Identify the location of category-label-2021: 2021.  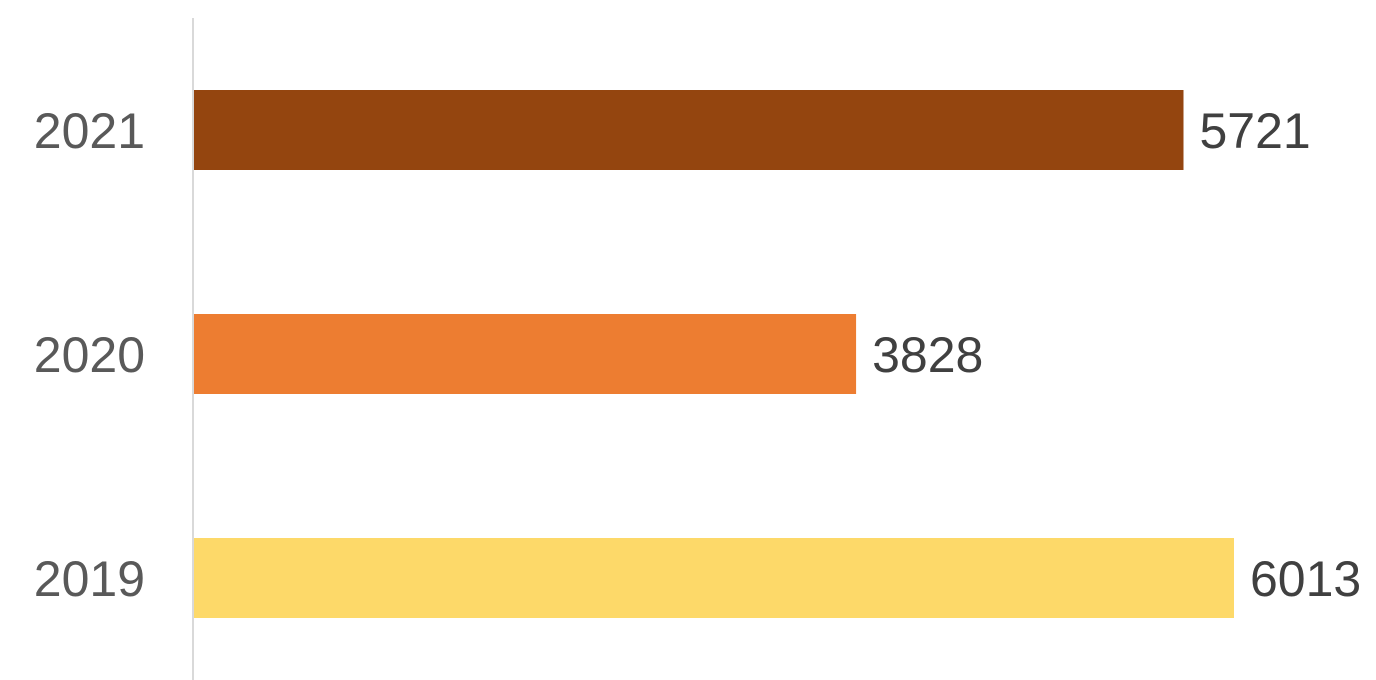
(89, 131).